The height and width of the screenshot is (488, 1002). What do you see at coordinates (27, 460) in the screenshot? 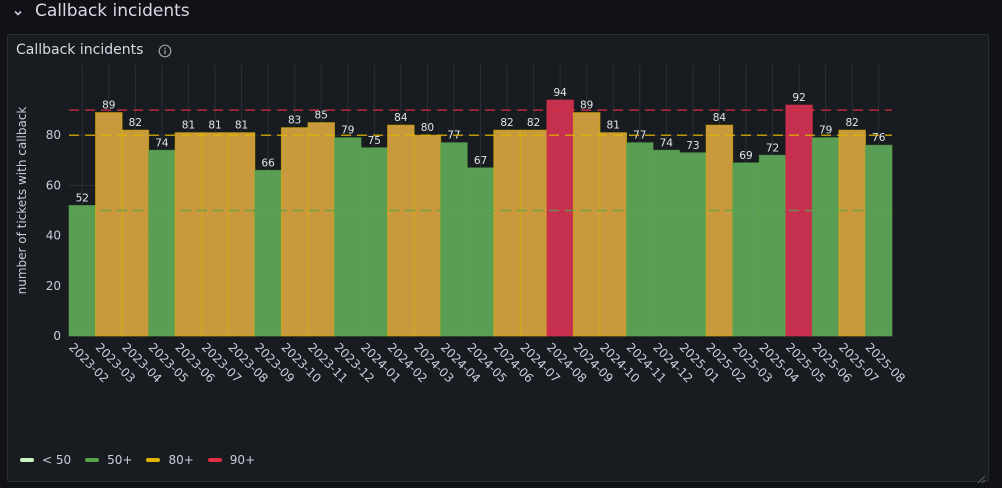
I see `legend-swatch-lt50` at bounding box center [27, 460].